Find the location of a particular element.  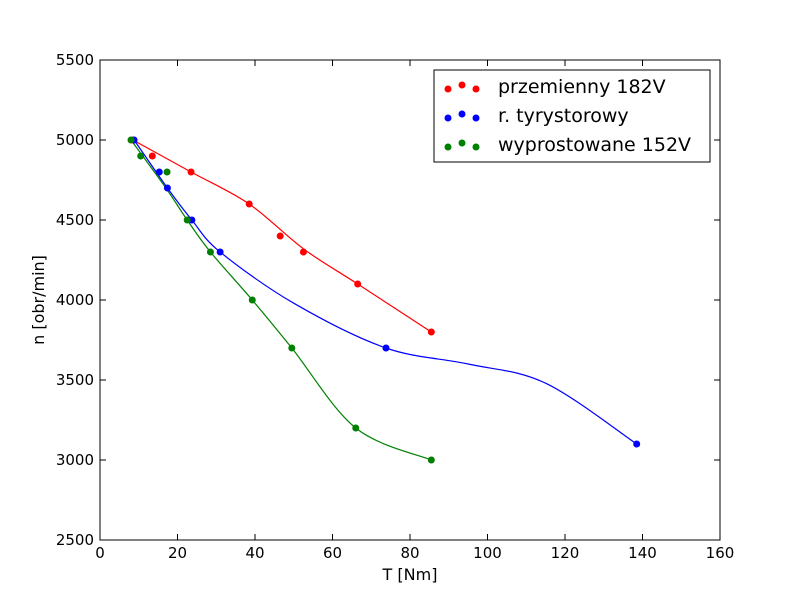

x-tick-label: 160 is located at coordinates (720, 553).